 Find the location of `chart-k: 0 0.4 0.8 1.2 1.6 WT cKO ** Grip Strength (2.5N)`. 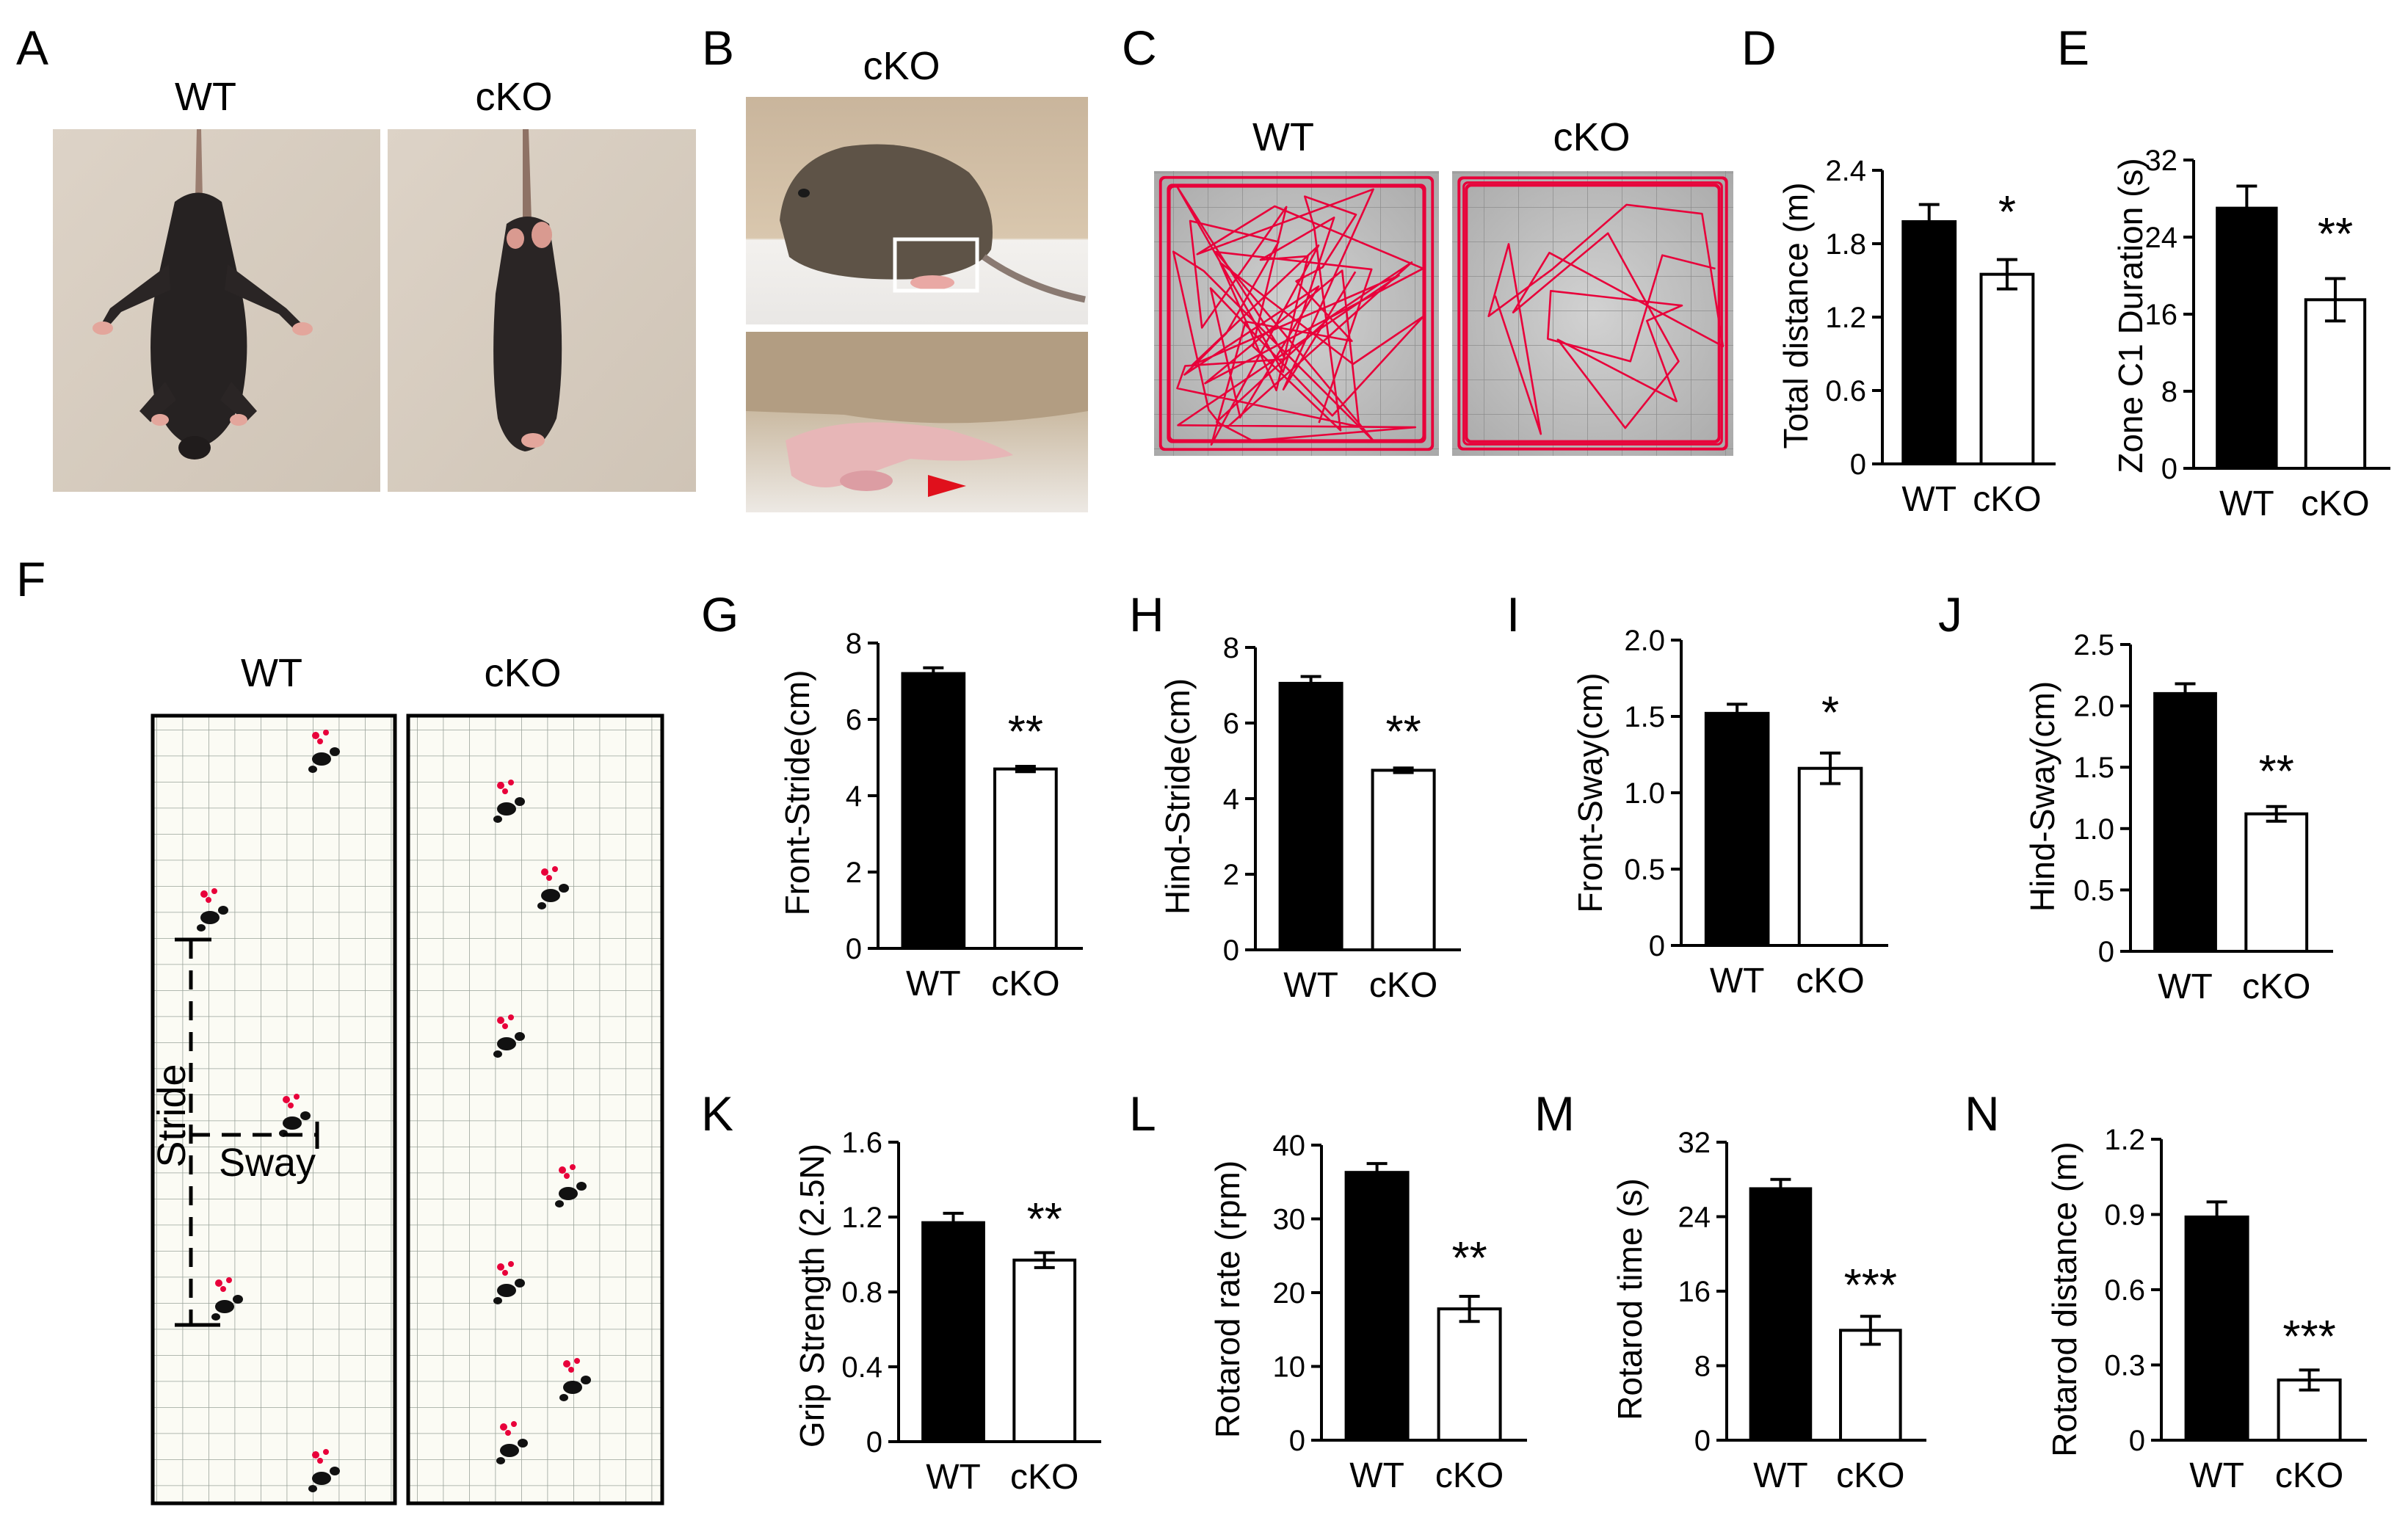

chart-k: 0 0.4 0.8 1.2 1.6 WT cKO ** Grip Strength (2.5N) is located at coordinates (947, 1312).